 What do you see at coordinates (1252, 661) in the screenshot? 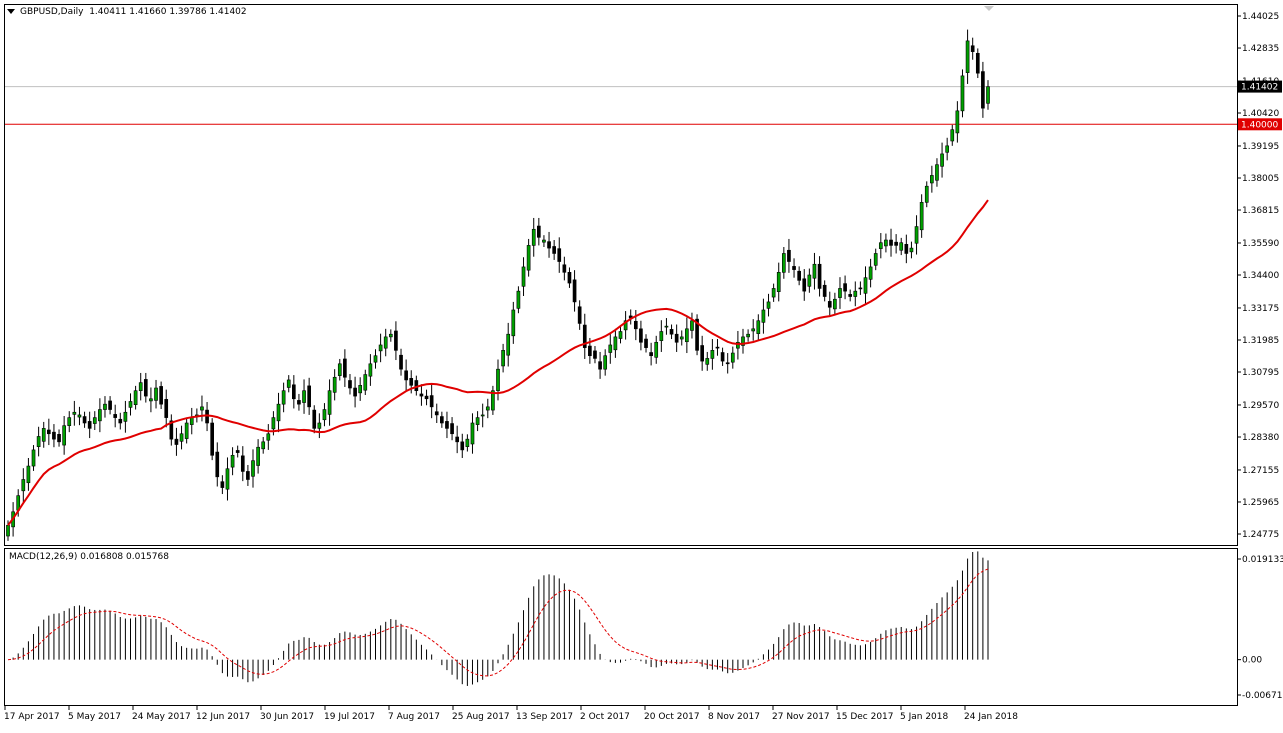
I see `macd-tick-label: 0.00` at bounding box center [1252, 661].